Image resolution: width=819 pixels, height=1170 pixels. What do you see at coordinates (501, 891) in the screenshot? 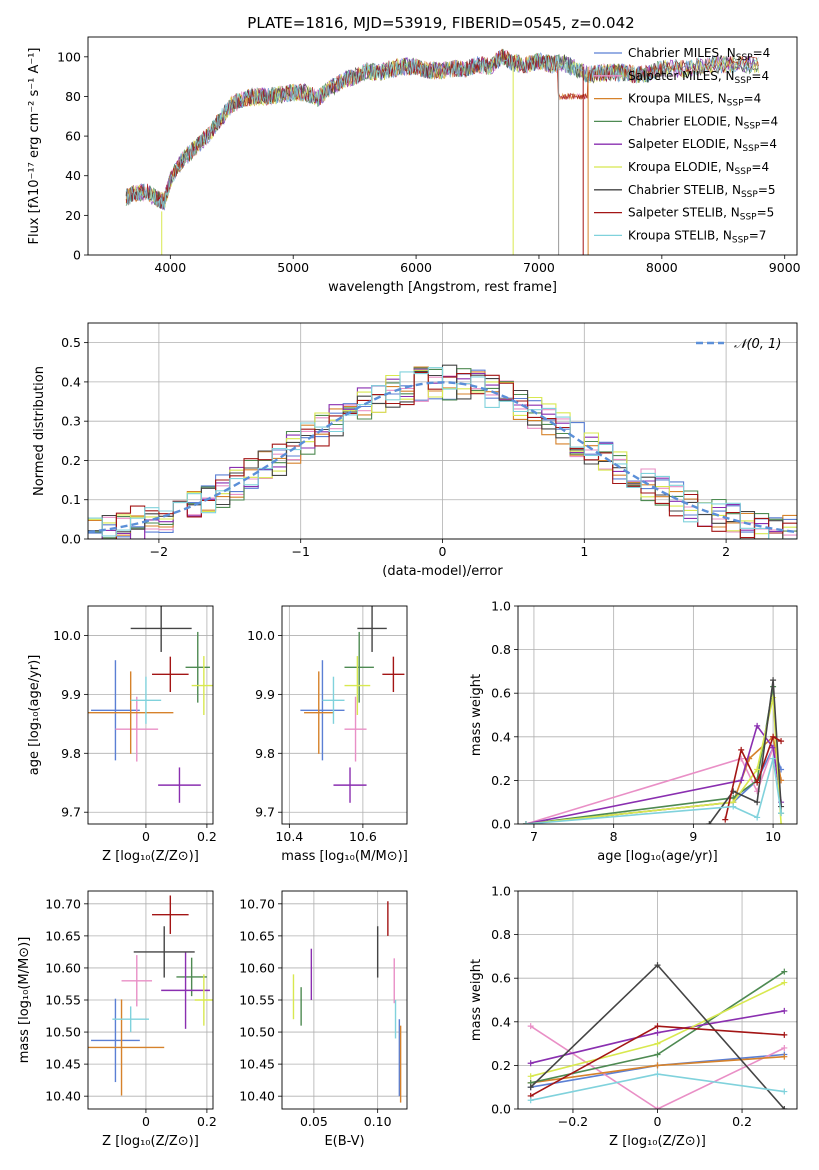
I see `y-tick-label: 1.0` at bounding box center [501, 891].